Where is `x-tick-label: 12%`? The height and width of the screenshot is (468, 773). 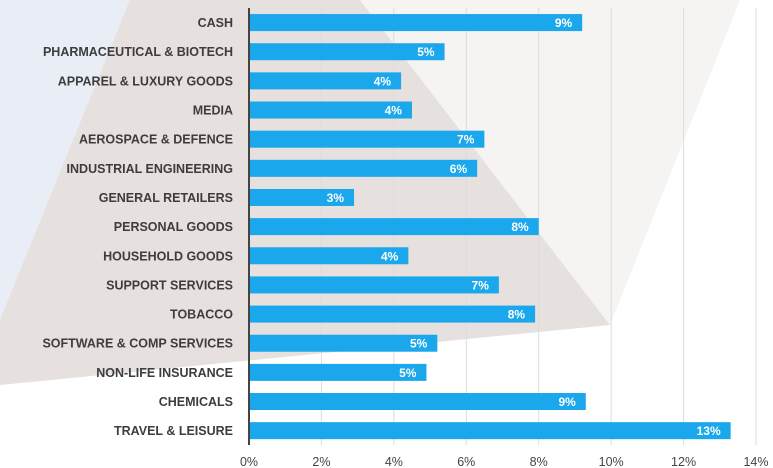 x-tick-label: 12% is located at coordinates (683, 461).